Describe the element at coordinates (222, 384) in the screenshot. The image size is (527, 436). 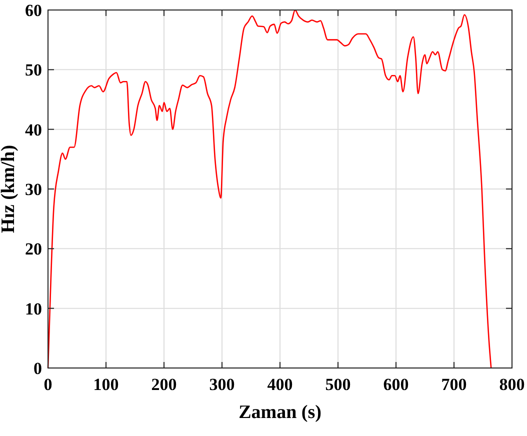
I see `x-tick-label: 300` at that location.